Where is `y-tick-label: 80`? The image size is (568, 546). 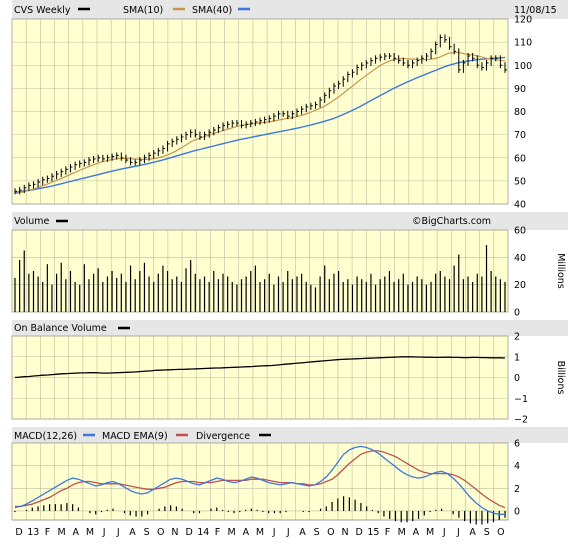 y-tick-label: 80 is located at coordinates (520, 112).